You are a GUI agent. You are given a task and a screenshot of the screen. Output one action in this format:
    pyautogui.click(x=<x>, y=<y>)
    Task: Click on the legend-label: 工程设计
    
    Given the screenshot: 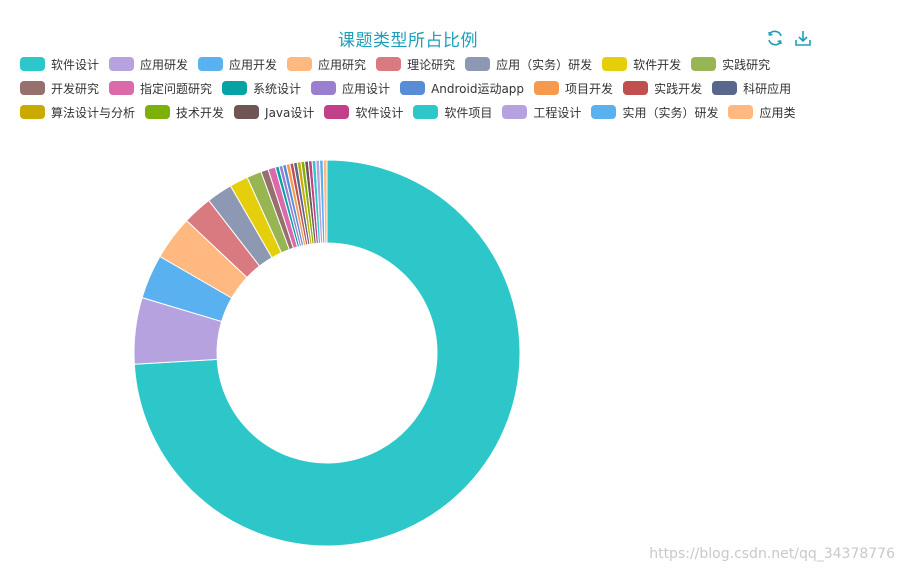 What is the action you would take?
    pyautogui.click(x=557, y=112)
    